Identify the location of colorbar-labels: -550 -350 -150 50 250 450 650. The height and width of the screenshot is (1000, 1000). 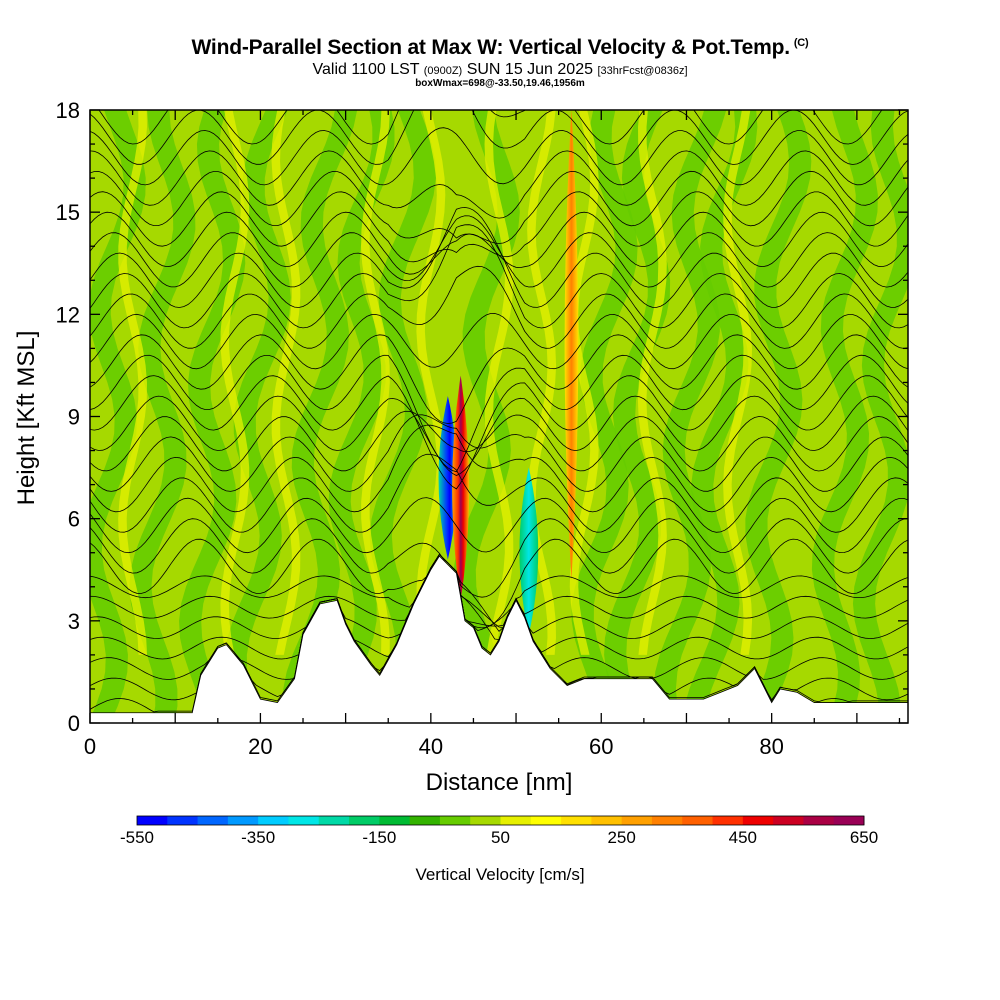
(499, 837).